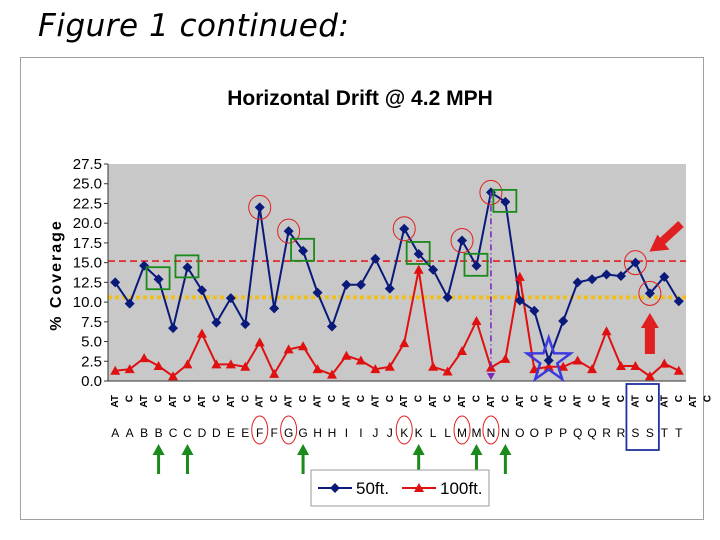 The width and height of the screenshot is (720, 540). Describe the element at coordinates (91, 342) in the screenshot. I see `y-tick-label: 5.0` at that location.